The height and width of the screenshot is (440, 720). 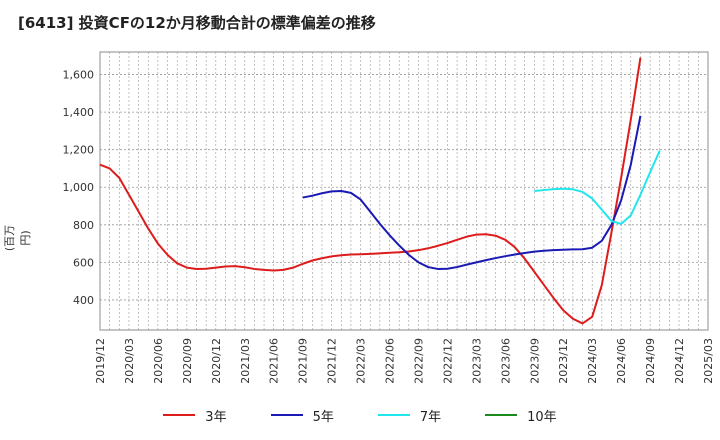 I want to click on x-tick-label: 2022/09, so click(x=418, y=361).